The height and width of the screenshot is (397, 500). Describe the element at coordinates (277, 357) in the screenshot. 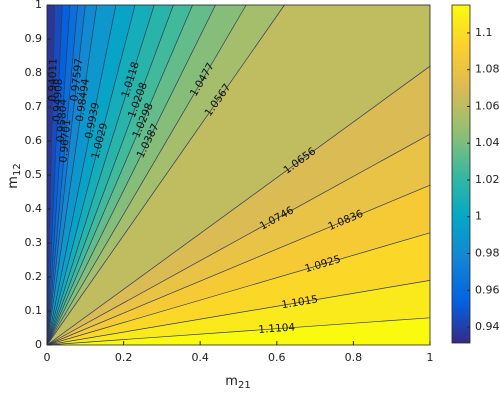

I see `x-tick-label: 0.6` at that location.